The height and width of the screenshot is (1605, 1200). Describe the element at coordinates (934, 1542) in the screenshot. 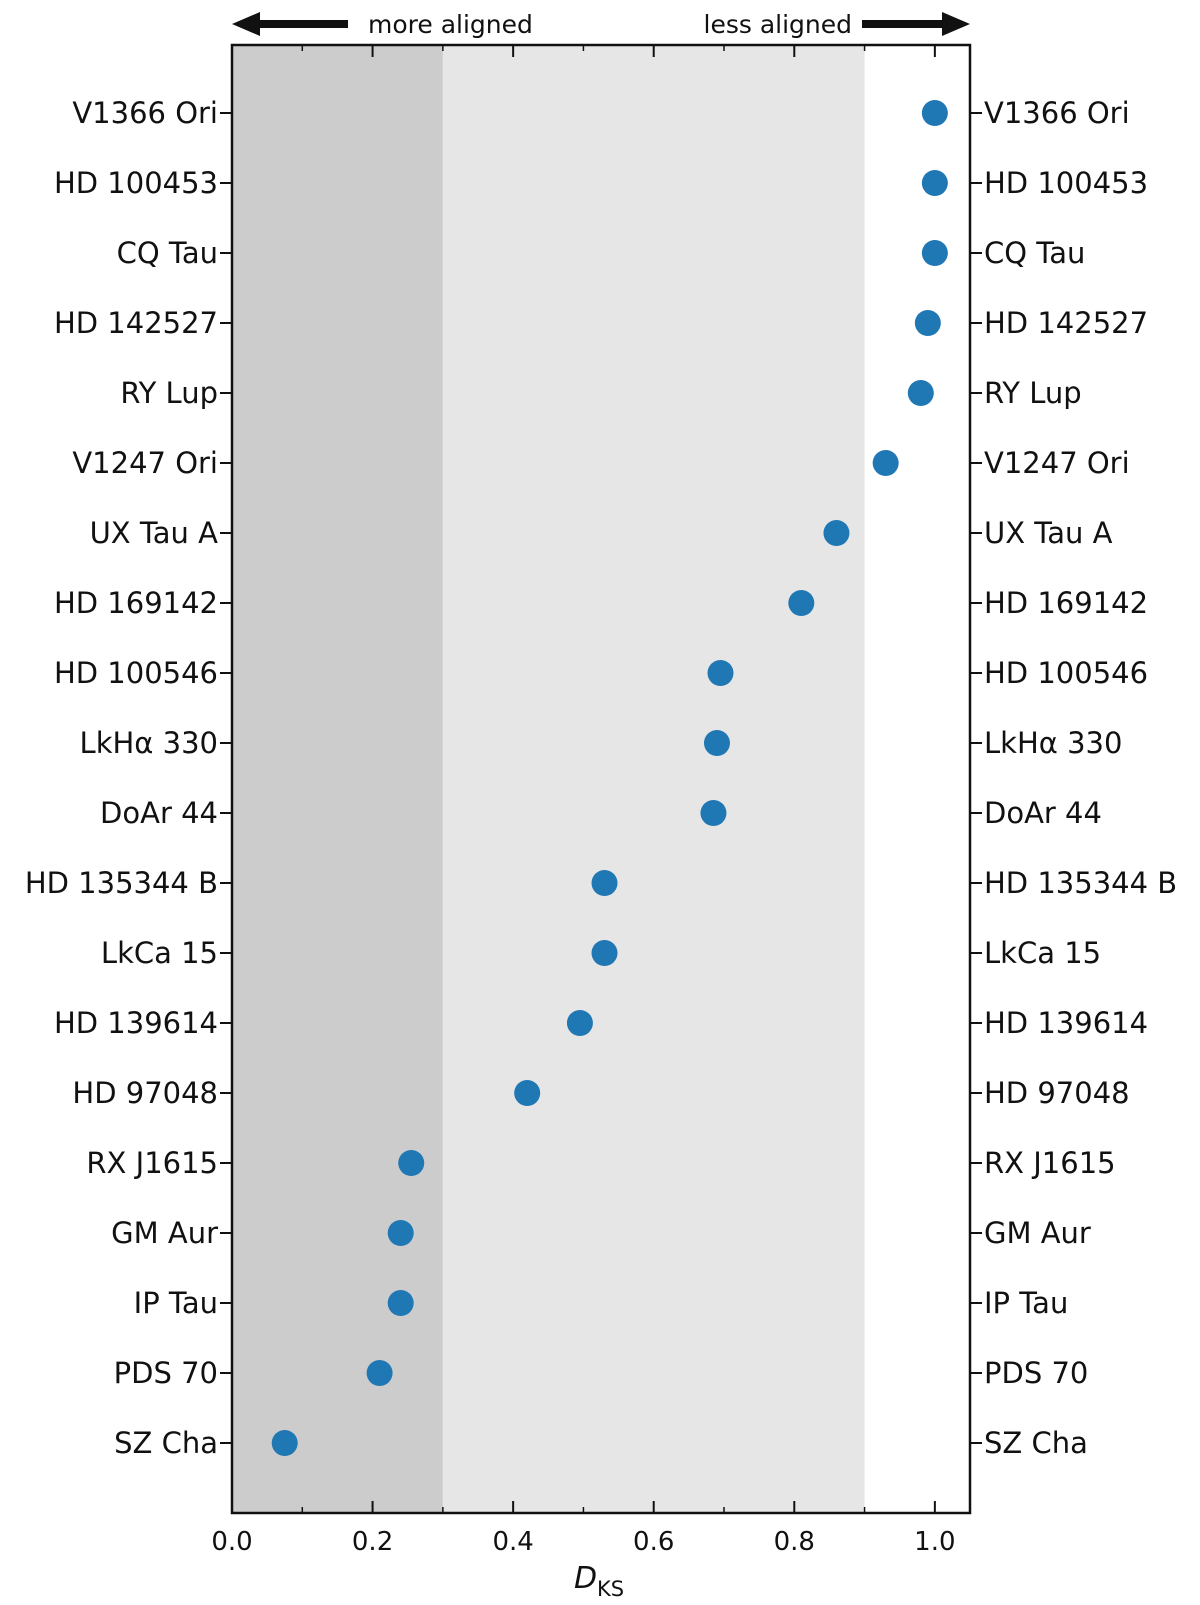

I see `x-tick-label: 1.0` at that location.